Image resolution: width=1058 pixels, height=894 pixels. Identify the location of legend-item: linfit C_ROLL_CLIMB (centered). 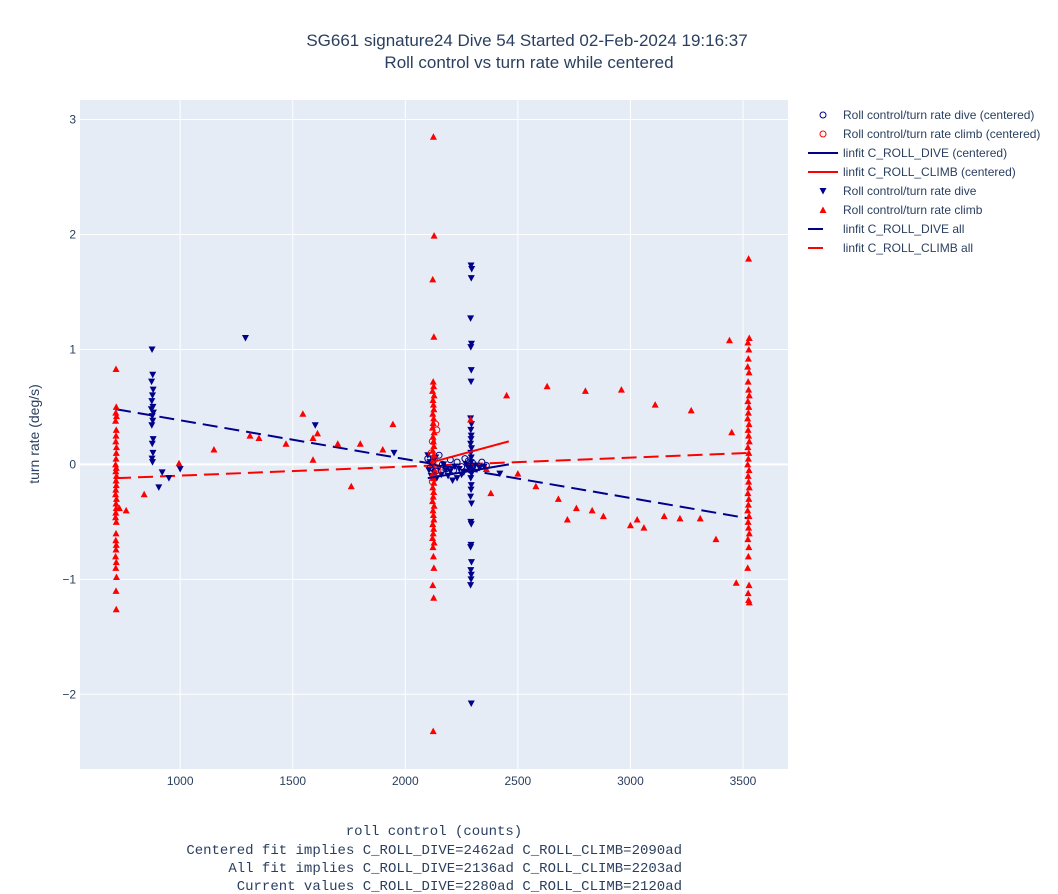
(912, 172).